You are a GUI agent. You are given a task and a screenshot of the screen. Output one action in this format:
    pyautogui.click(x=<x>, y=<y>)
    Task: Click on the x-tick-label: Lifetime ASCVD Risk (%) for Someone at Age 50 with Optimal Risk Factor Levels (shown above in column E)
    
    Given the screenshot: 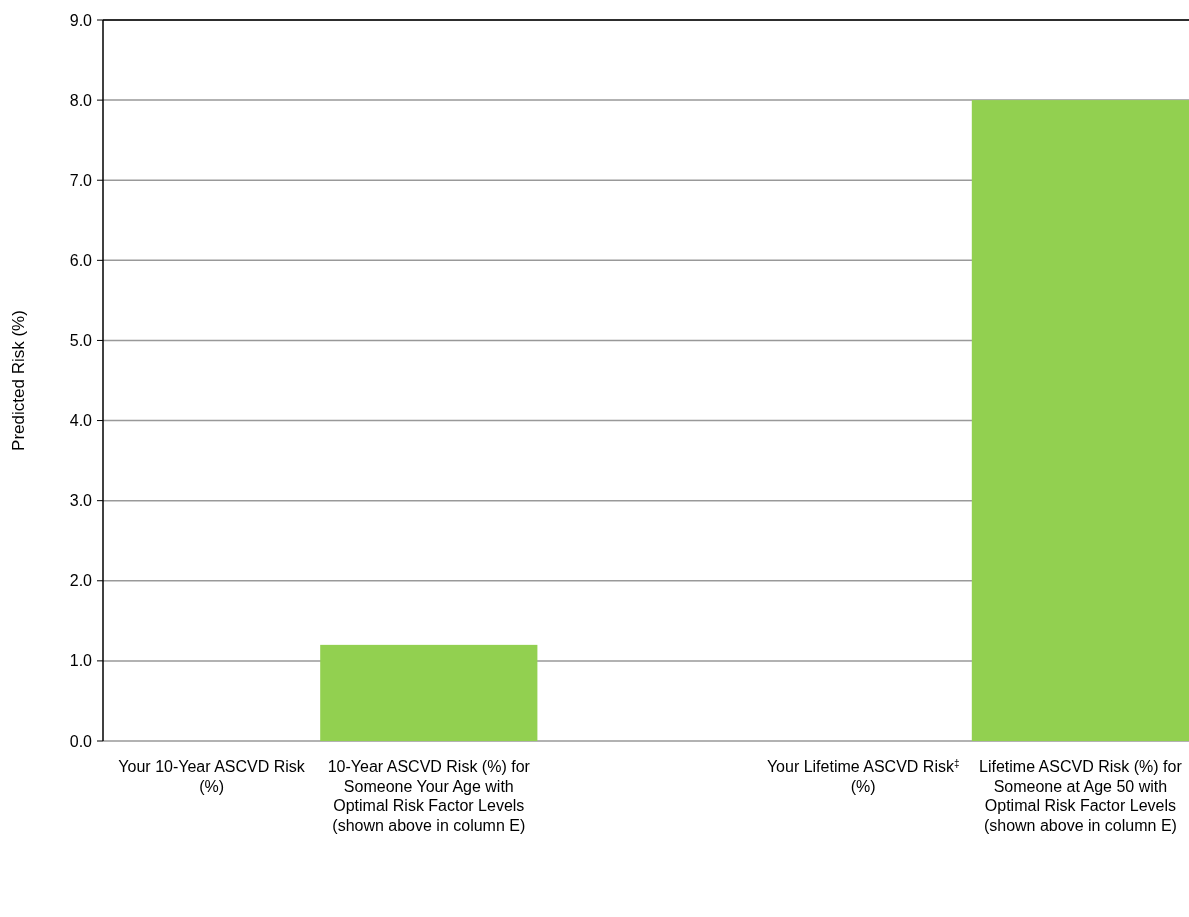 What is the action you would take?
    pyautogui.click(x=1081, y=796)
    